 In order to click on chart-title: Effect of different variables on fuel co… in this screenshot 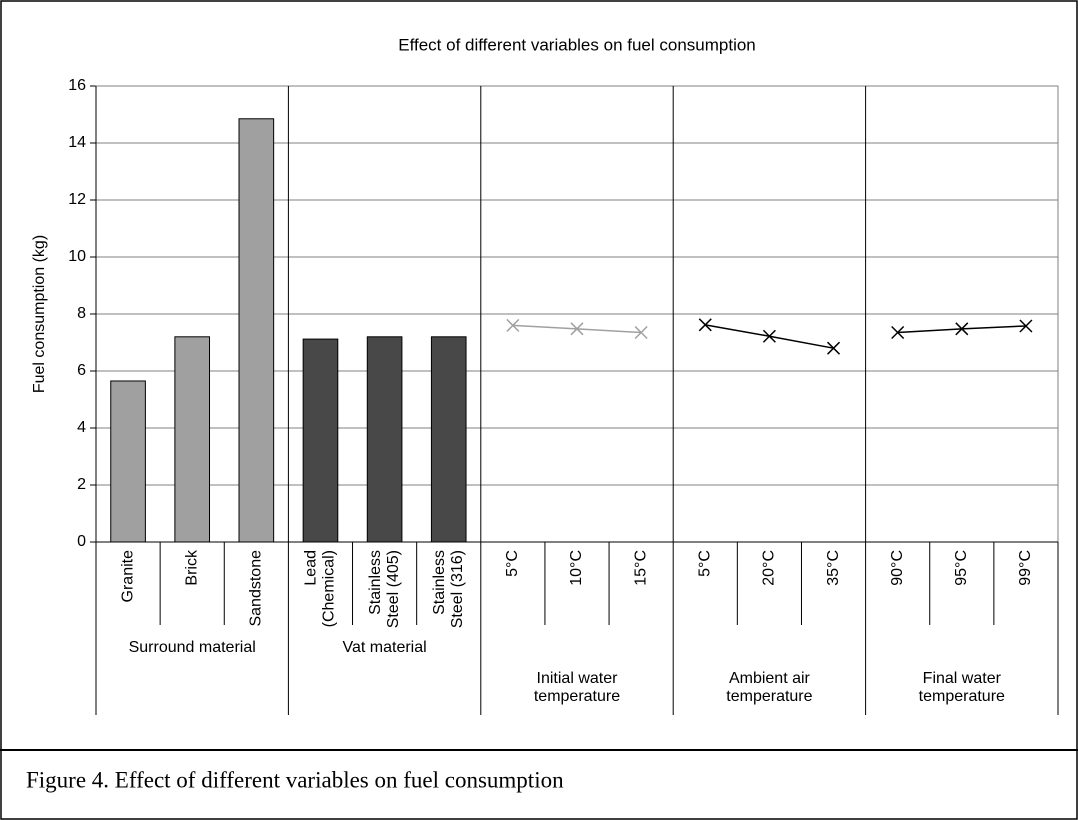, I will do `click(577, 44)`.